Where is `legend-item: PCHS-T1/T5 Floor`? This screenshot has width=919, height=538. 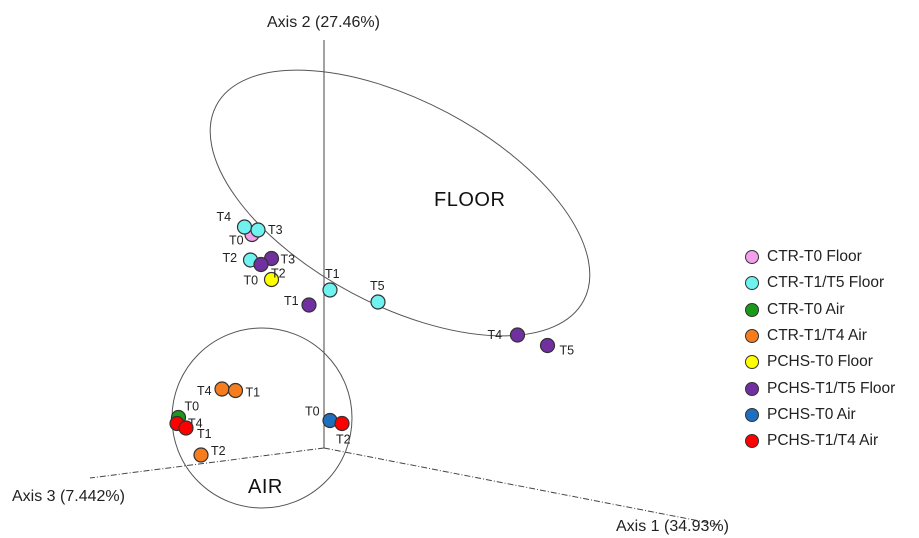 legend-item: PCHS-T1/T5 Floor is located at coordinates (820, 388).